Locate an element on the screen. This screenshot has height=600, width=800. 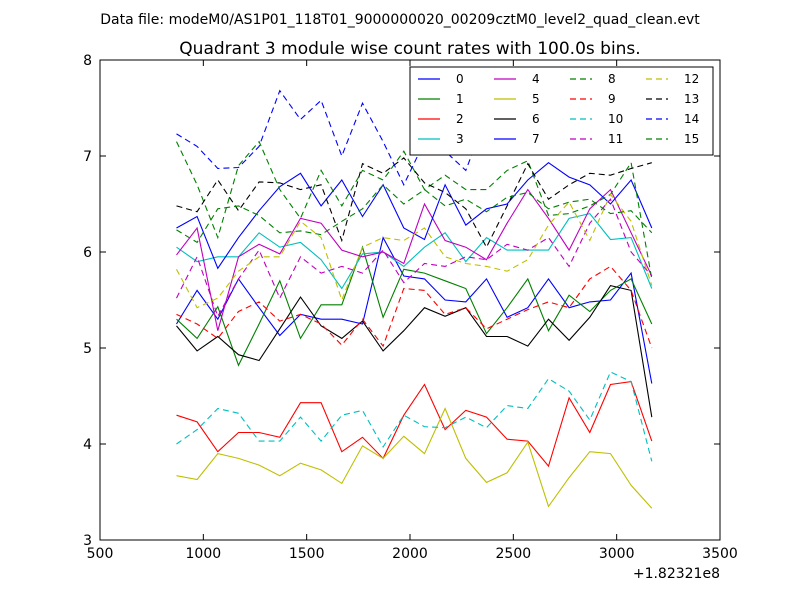
y-tick-label: 6 is located at coordinates (87, 253).